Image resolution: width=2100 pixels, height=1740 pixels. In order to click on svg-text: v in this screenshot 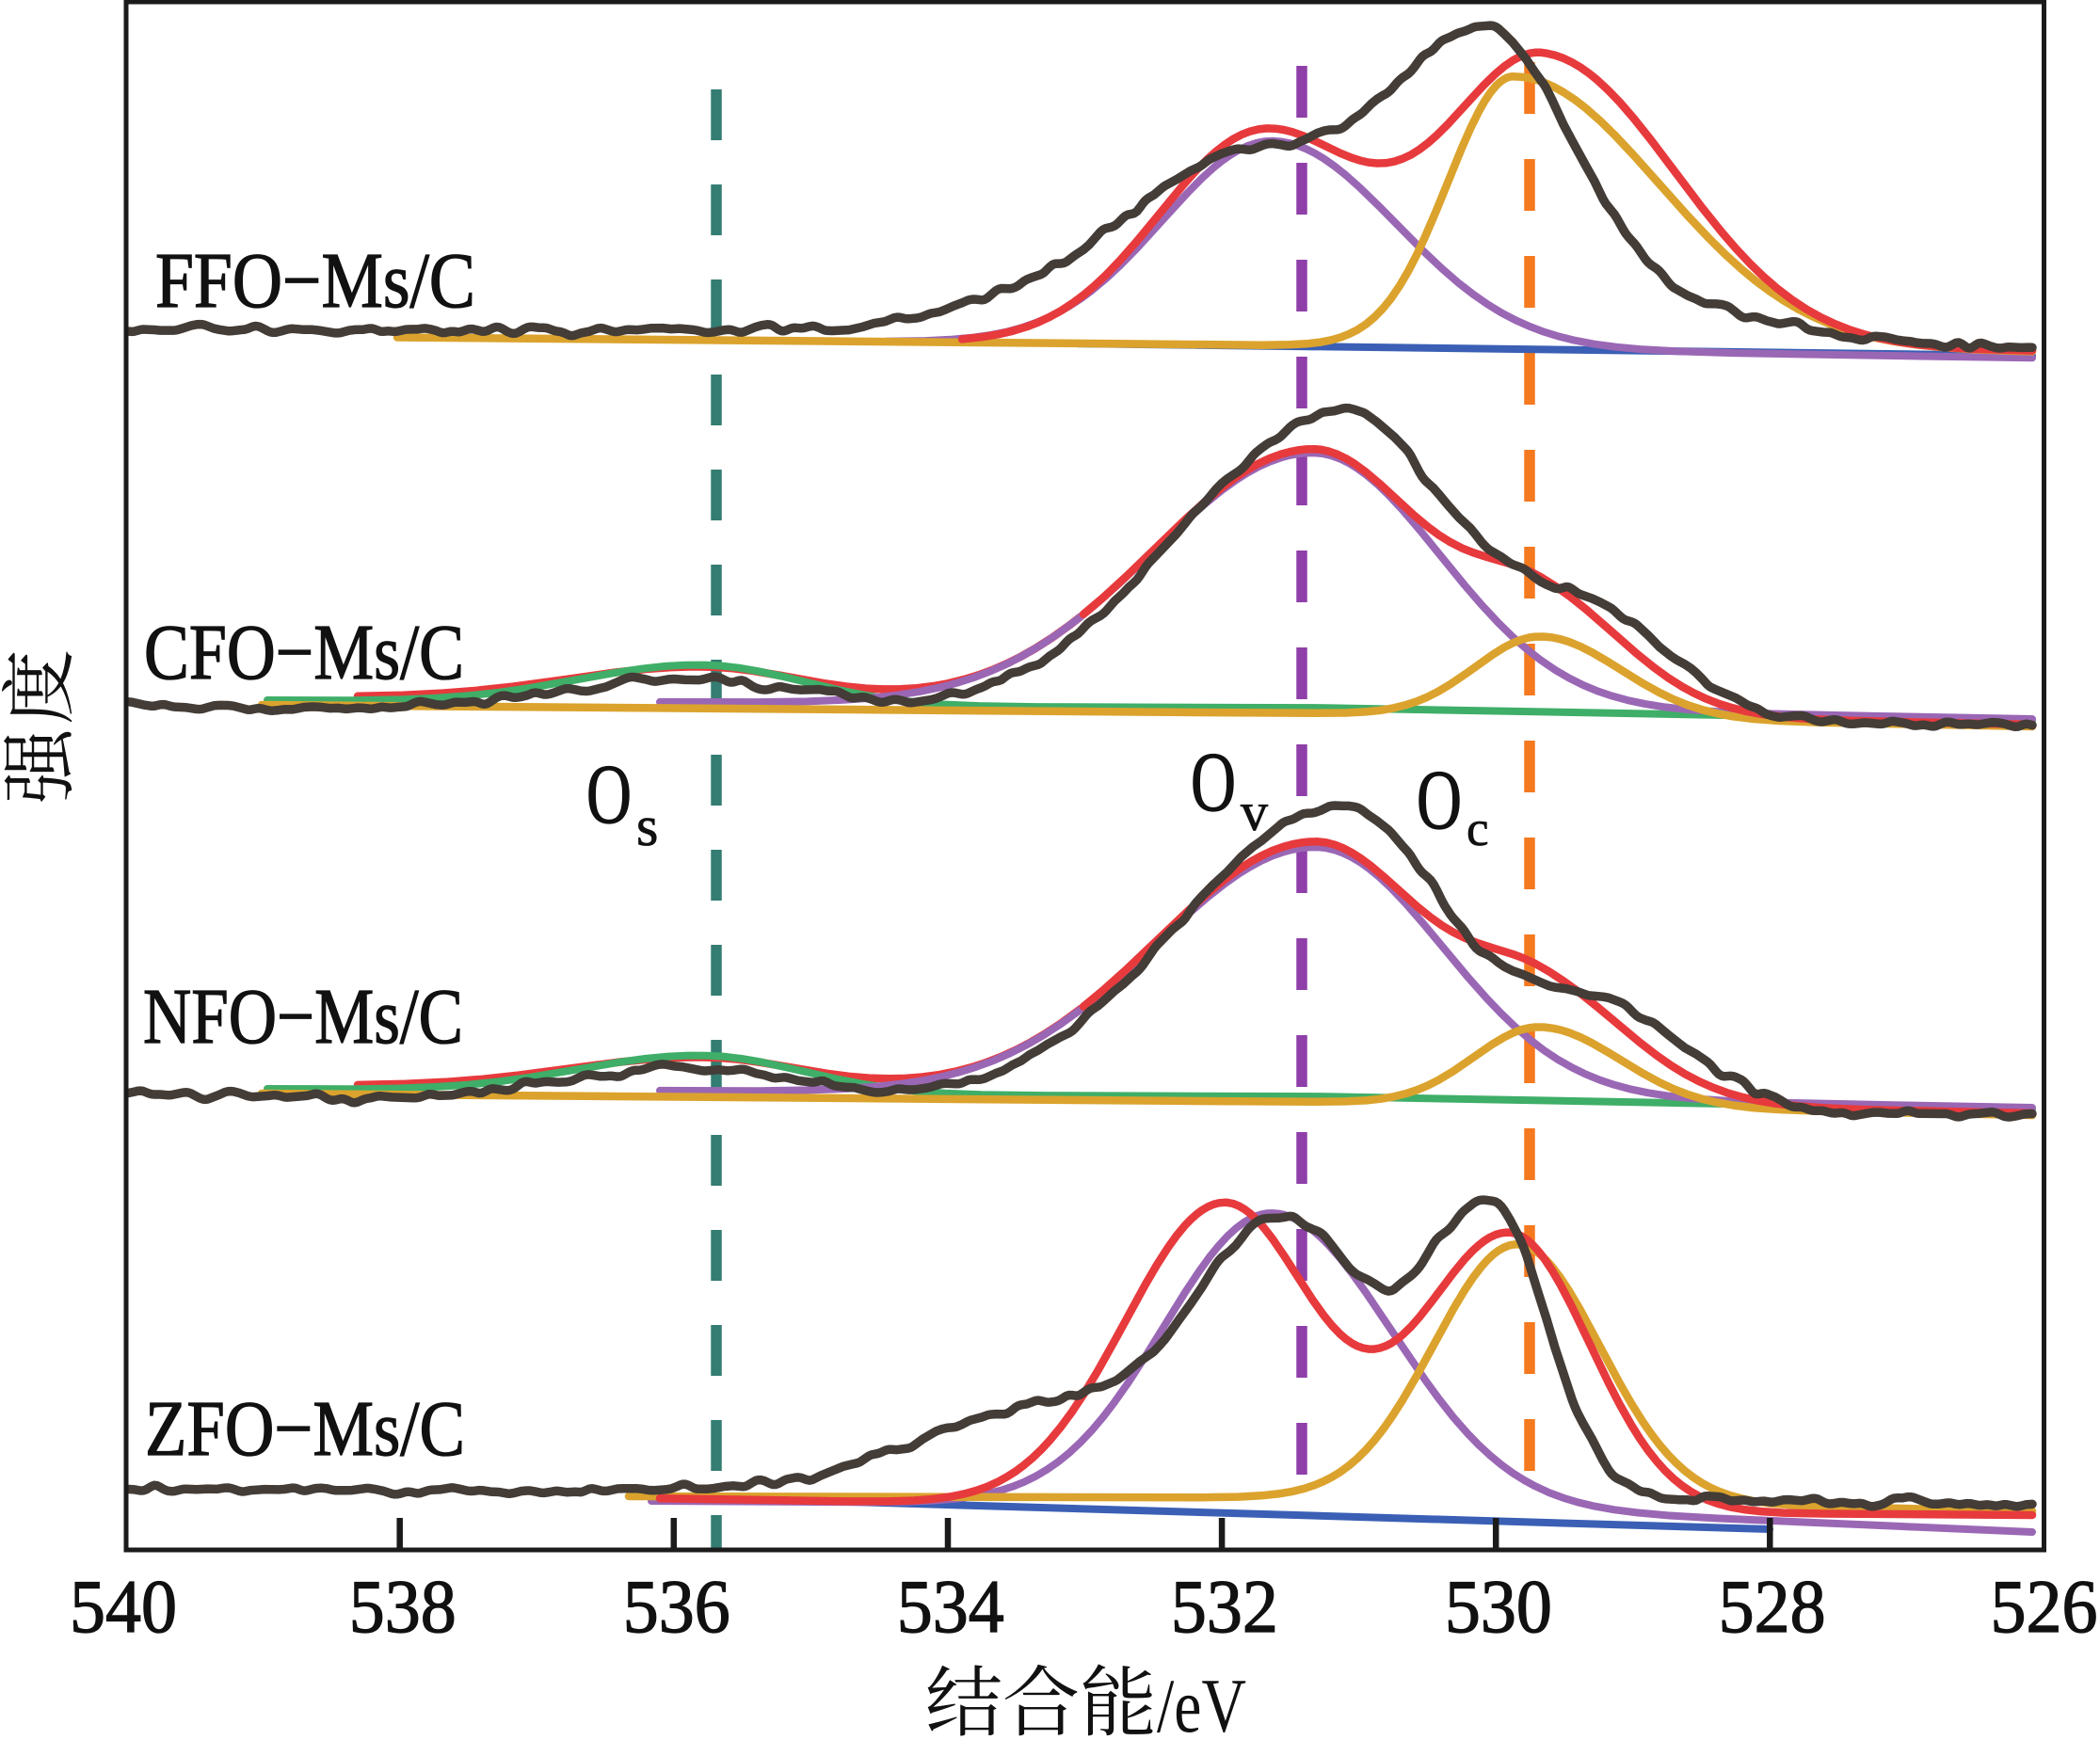, I will do `click(1254, 811)`.